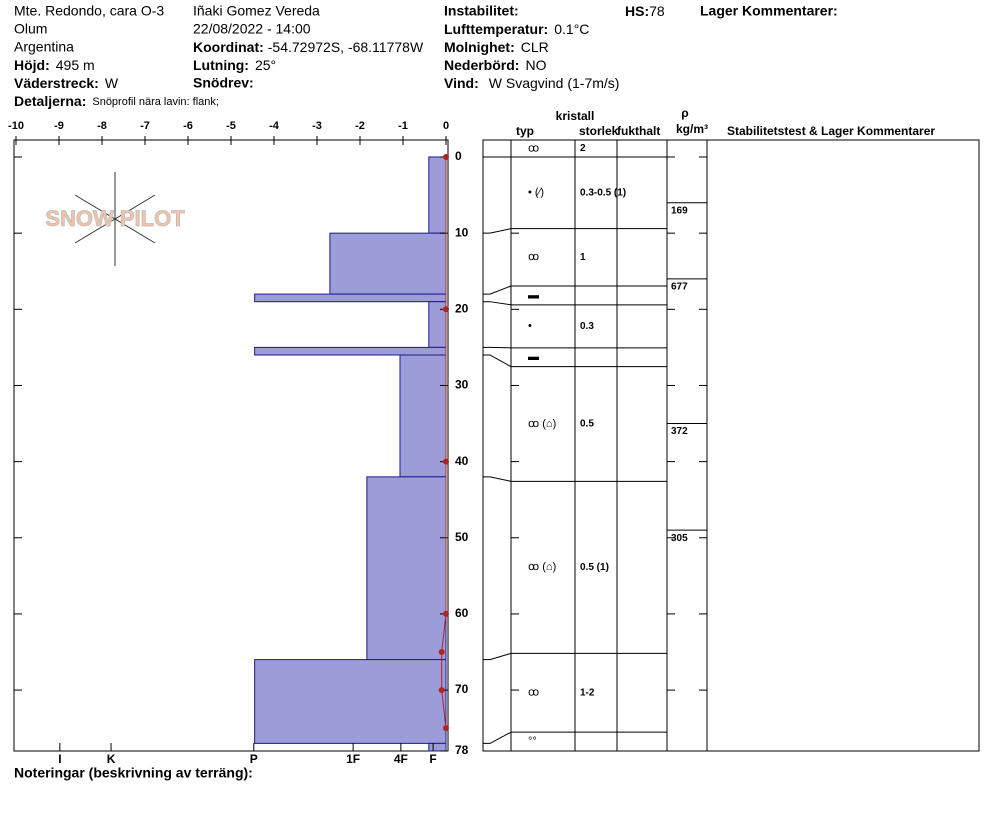 Image resolution: width=994 pixels, height=840 pixels. Describe the element at coordinates (458, 156) in the screenshot. I see `depth-tick-label: 0` at that location.